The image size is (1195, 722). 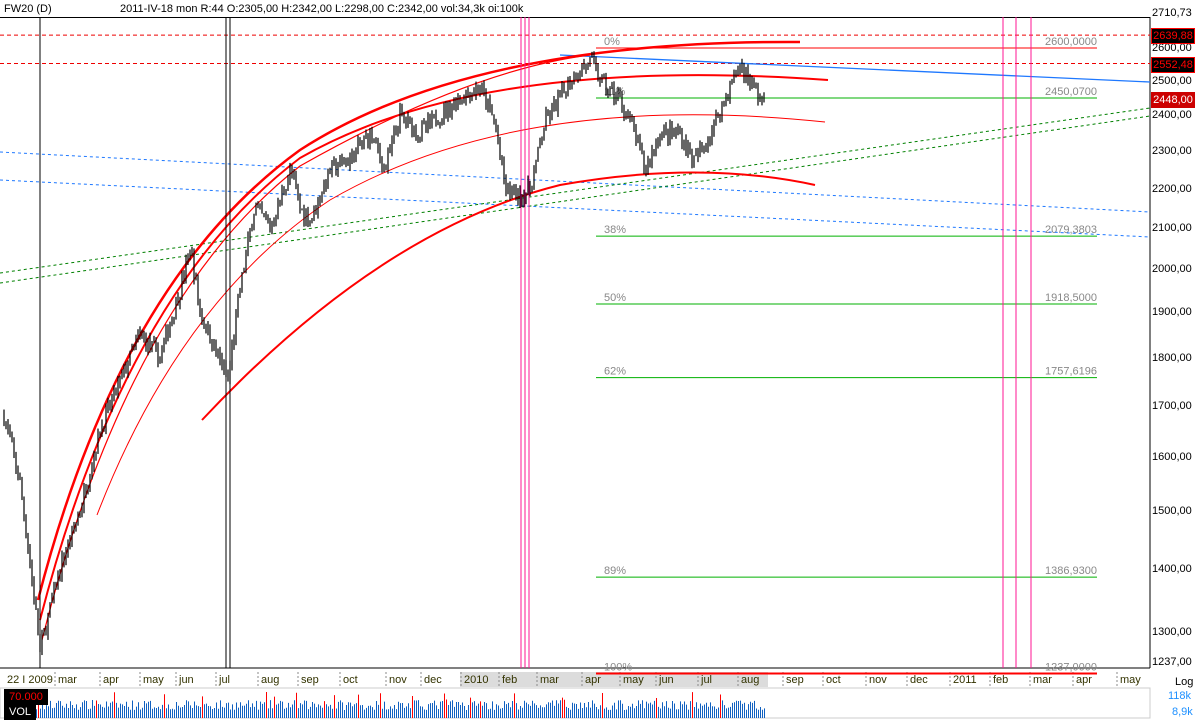 What do you see at coordinates (1071, 230) in the screenshot?
I see `fib-value-label: 2079,3803` at bounding box center [1071, 230].